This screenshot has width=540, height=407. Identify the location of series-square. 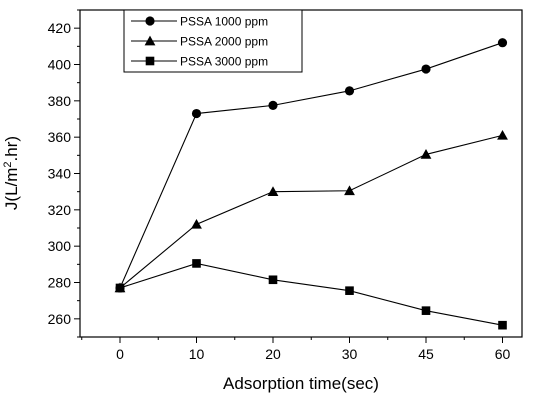
(311, 294).